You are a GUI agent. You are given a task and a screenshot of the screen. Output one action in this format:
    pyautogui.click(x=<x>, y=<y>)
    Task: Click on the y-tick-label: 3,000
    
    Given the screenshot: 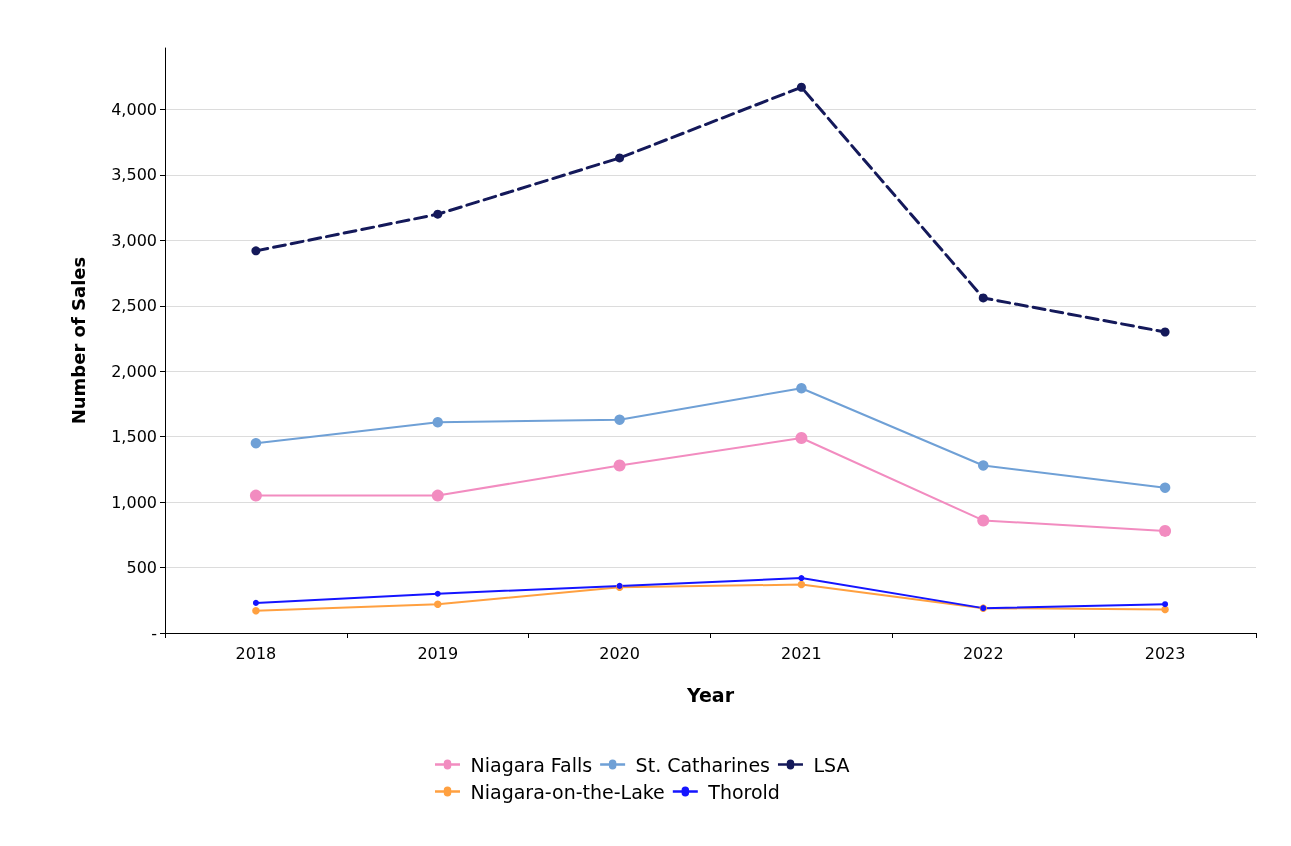 What is the action you would take?
    pyautogui.click(x=134, y=240)
    